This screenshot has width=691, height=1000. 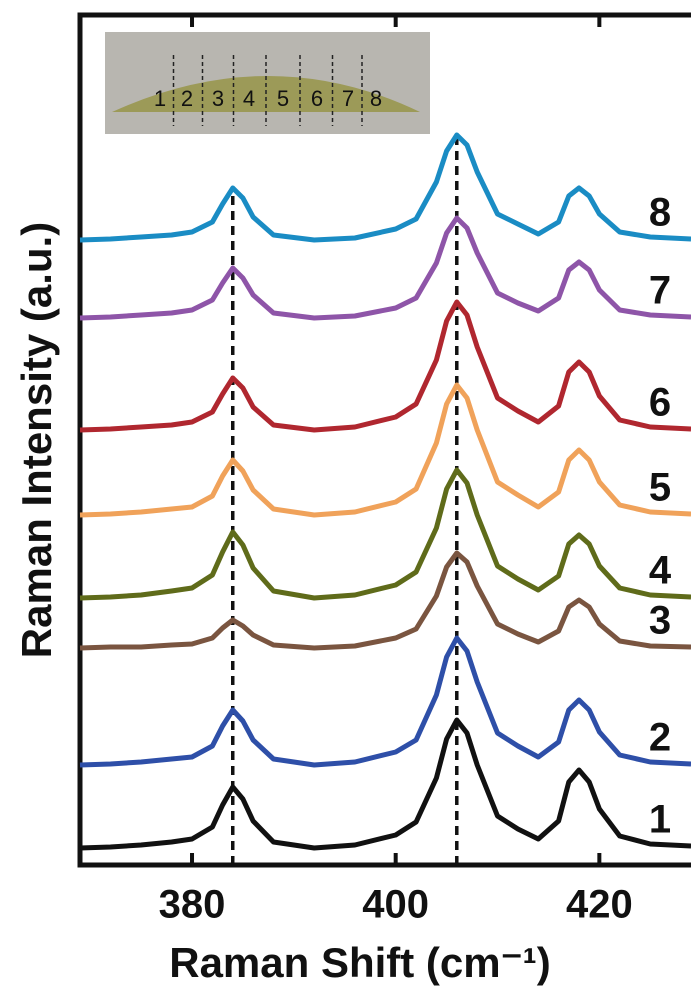 What do you see at coordinates (36, 440) in the screenshot?
I see `y-axis-label: Raman Intensity (a.u.)` at bounding box center [36, 440].